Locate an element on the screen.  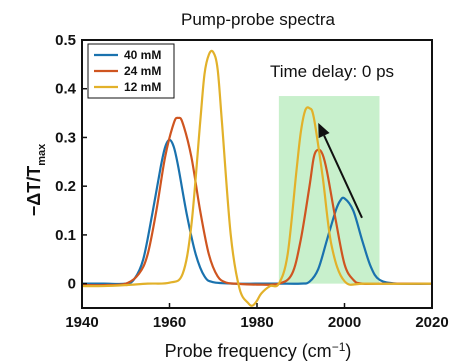
trend-arrow-shaft is located at coordinates (343, 177).